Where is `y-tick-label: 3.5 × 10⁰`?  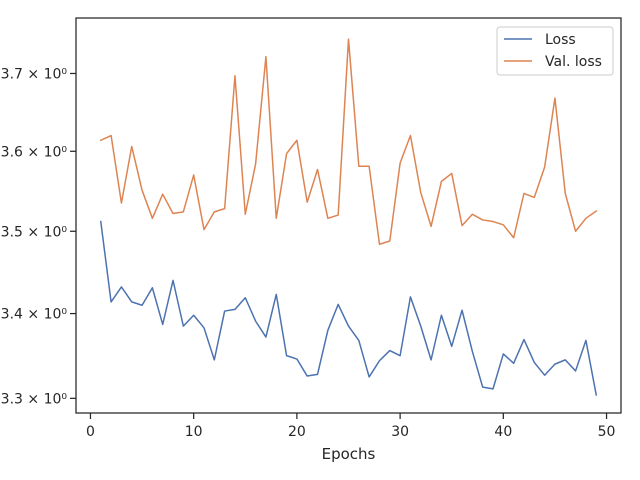 y-tick-label: 3.5 × 10⁰ is located at coordinates (34, 232).